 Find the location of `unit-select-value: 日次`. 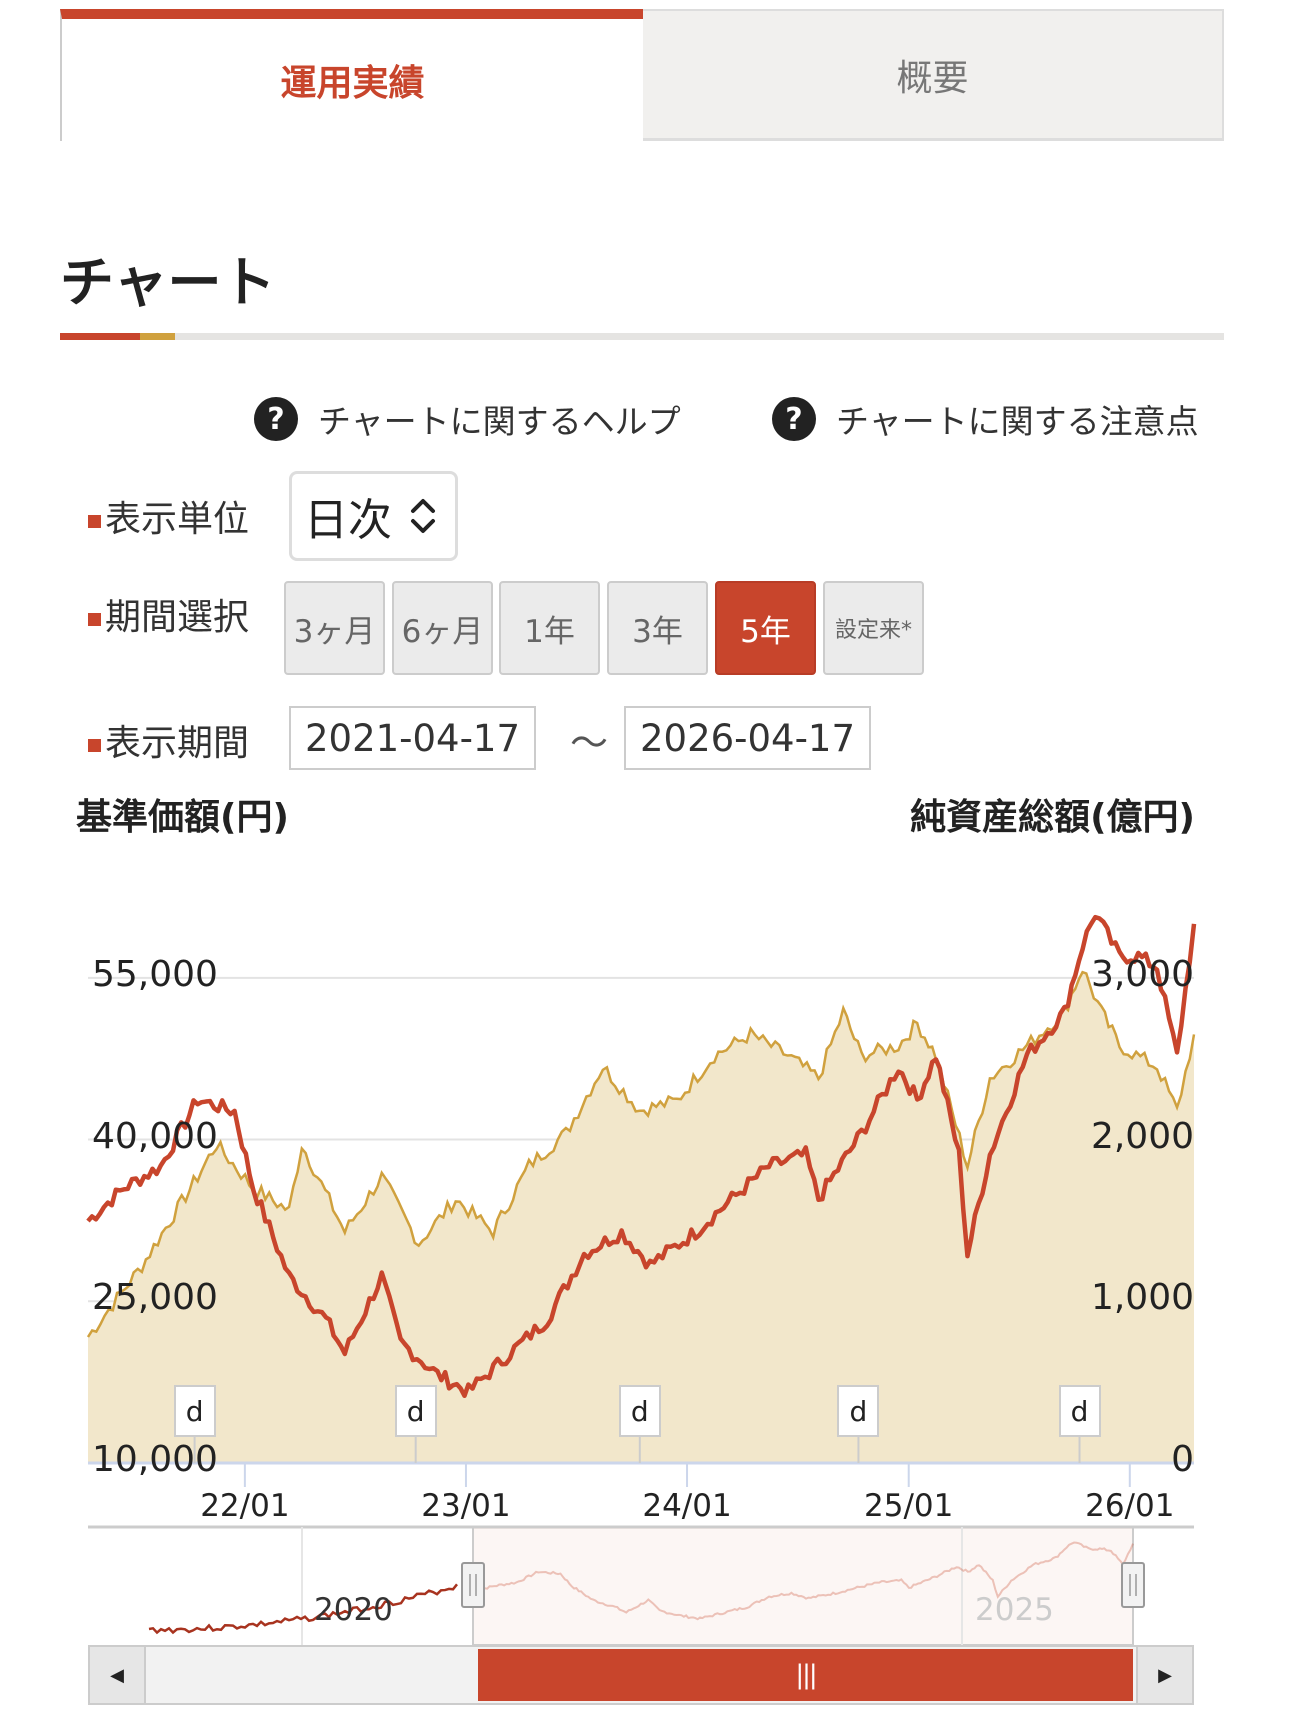

unit-select-value: 日次 is located at coordinates (348, 520).